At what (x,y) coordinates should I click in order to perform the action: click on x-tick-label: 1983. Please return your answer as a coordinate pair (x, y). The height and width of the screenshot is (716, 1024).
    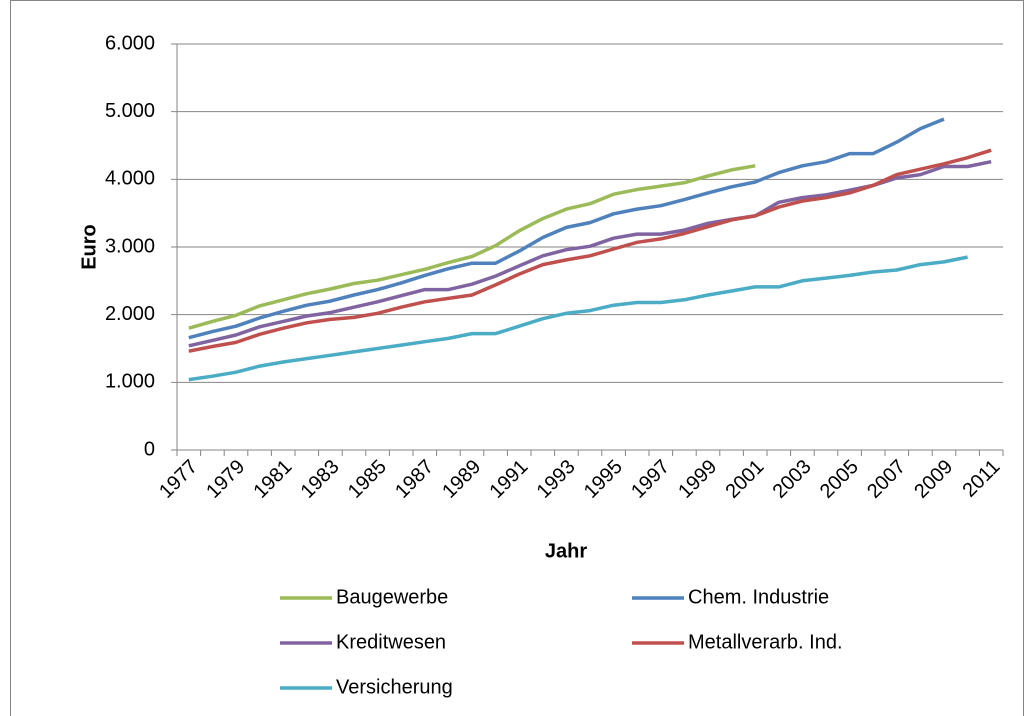
    Looking at the image, I should click on (320, 479).